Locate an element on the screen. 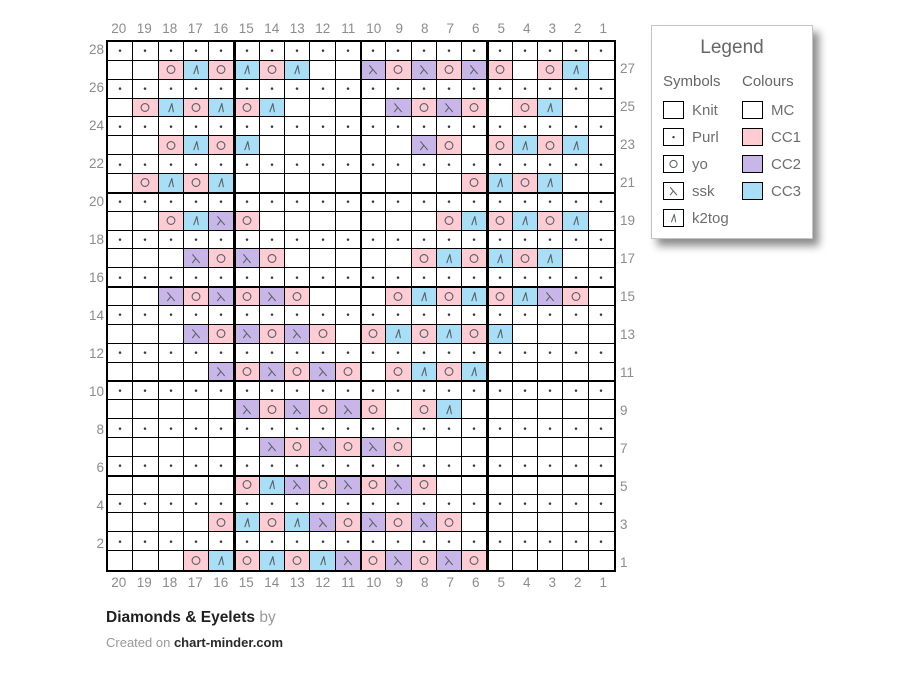 Image resolution: width=903 pixels, height=674 pixels. chart-minder-link: chart-minder.com is located at coordinates (228, 642).